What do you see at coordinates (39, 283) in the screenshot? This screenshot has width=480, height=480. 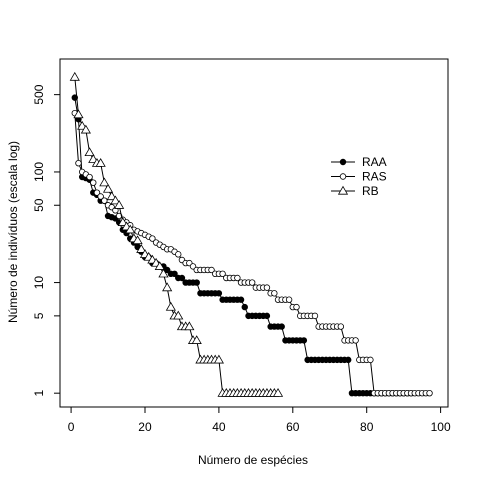 I see `y-tick-label: 10` at bounding box center [39, 283].